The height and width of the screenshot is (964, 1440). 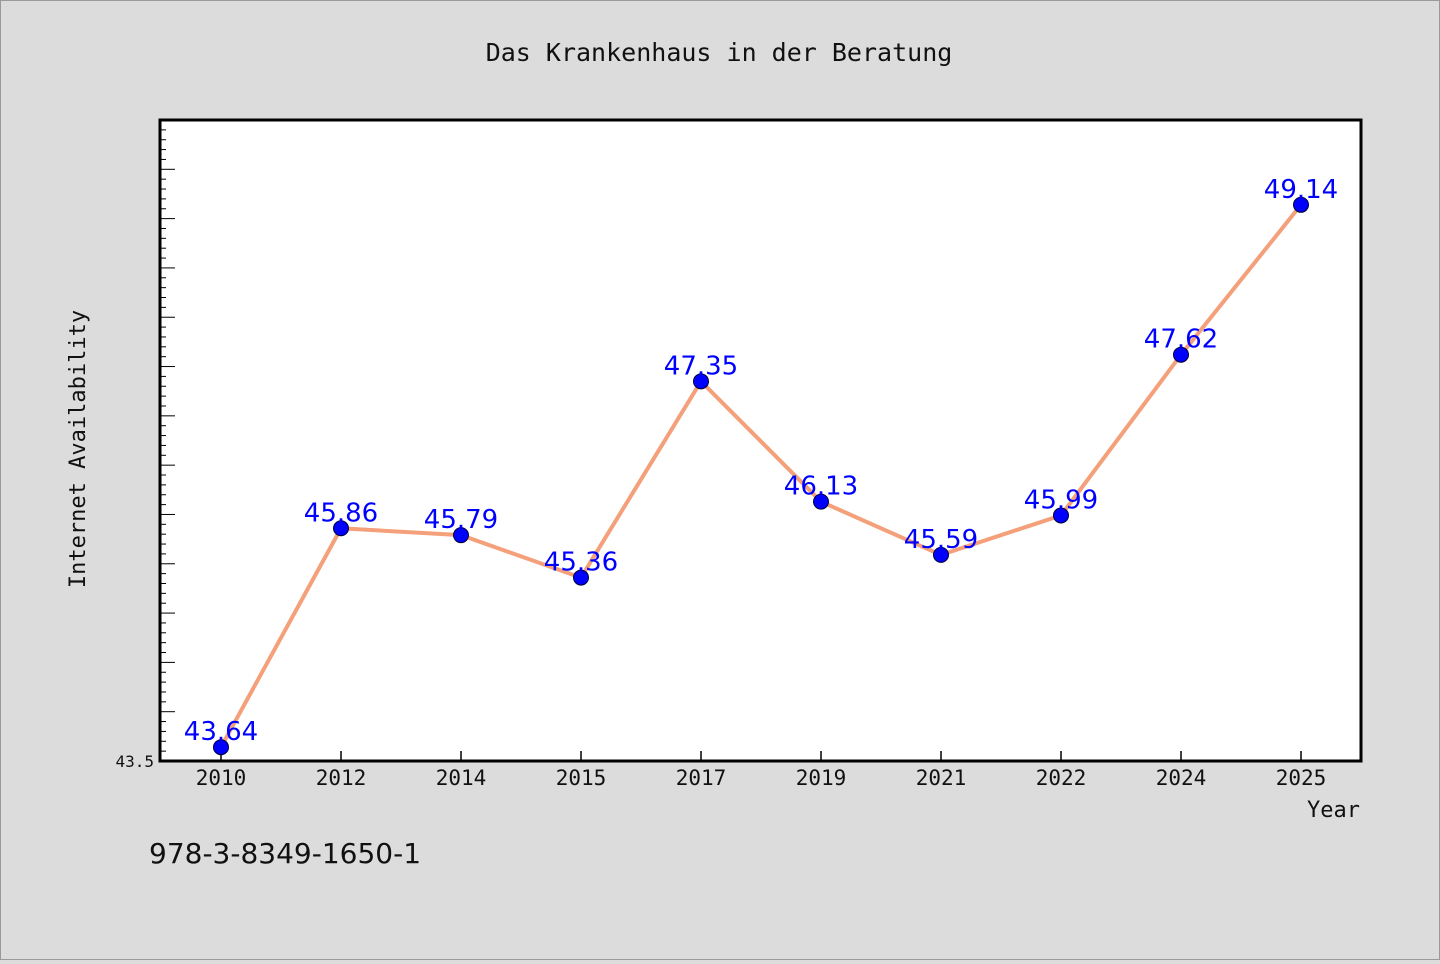 What do you see at coordinates (341, 528) in the screenshot?
I see `data-point-2012` at bounding box center [341, 528].